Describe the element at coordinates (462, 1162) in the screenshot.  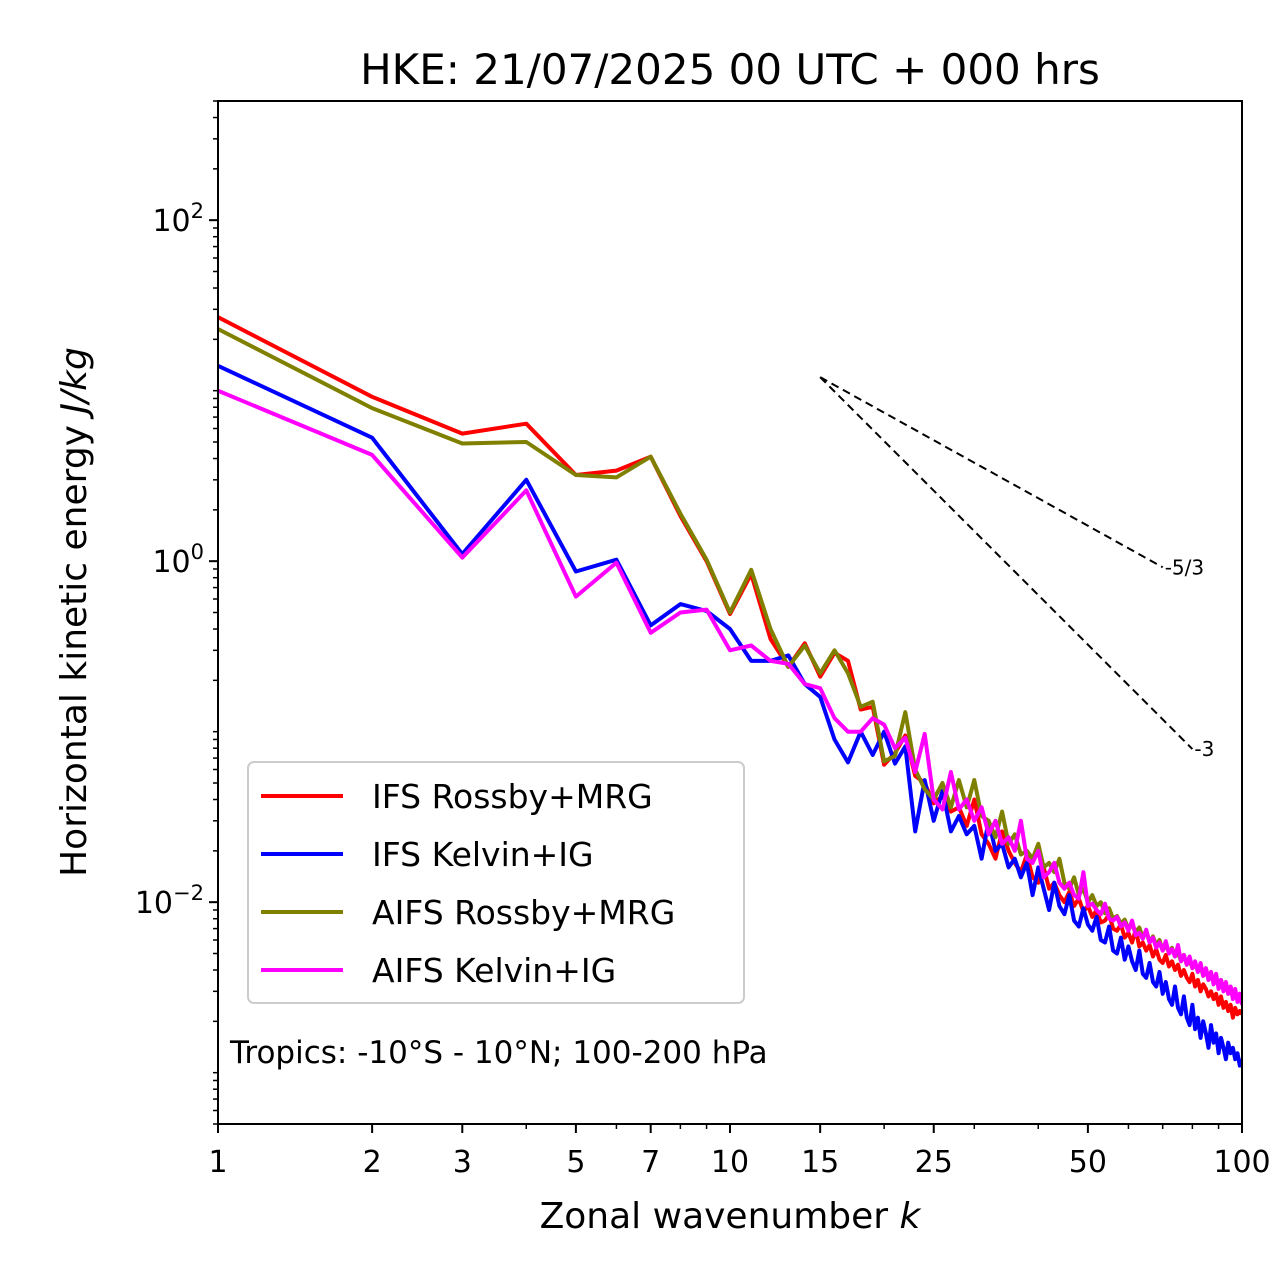
I see `x-tick-label: 3` at that location.